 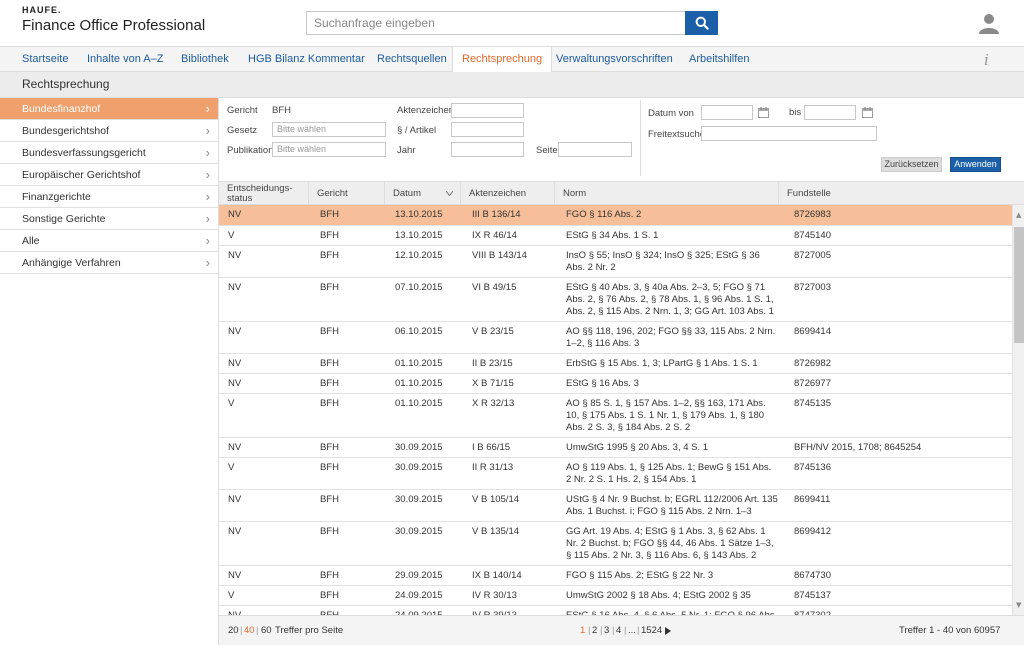 I want to click on publikation-select: Bitte wählen, so click(x=329, y=149).